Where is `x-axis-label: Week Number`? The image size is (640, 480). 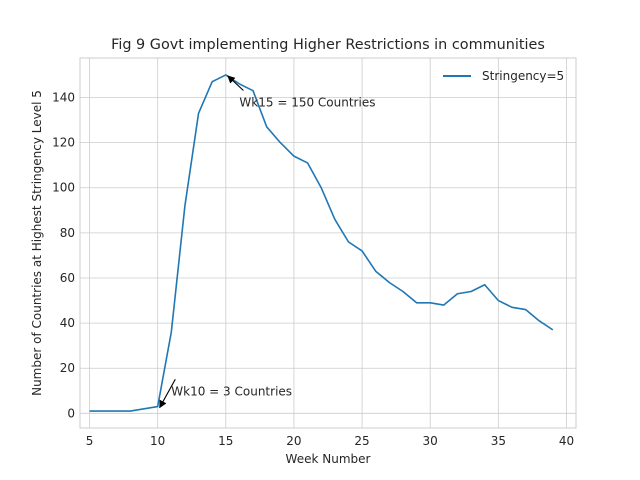
x-axis-label: Week Number is located at coordinates (328, 459).